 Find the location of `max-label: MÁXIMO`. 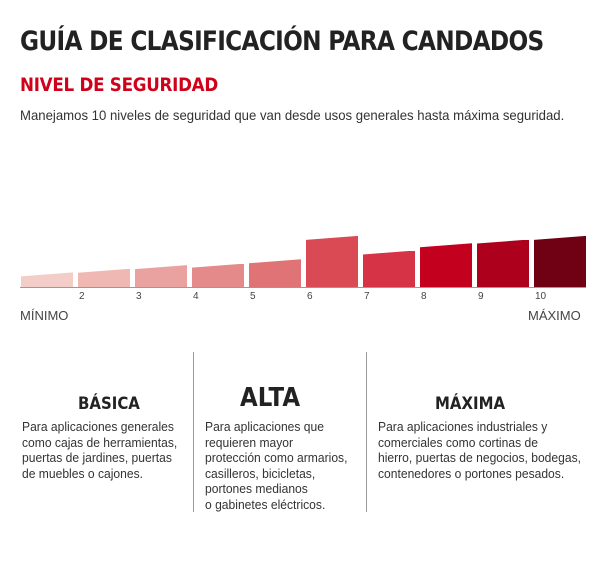

max-label: MÁXIMO is located at coordinates (554, 315).